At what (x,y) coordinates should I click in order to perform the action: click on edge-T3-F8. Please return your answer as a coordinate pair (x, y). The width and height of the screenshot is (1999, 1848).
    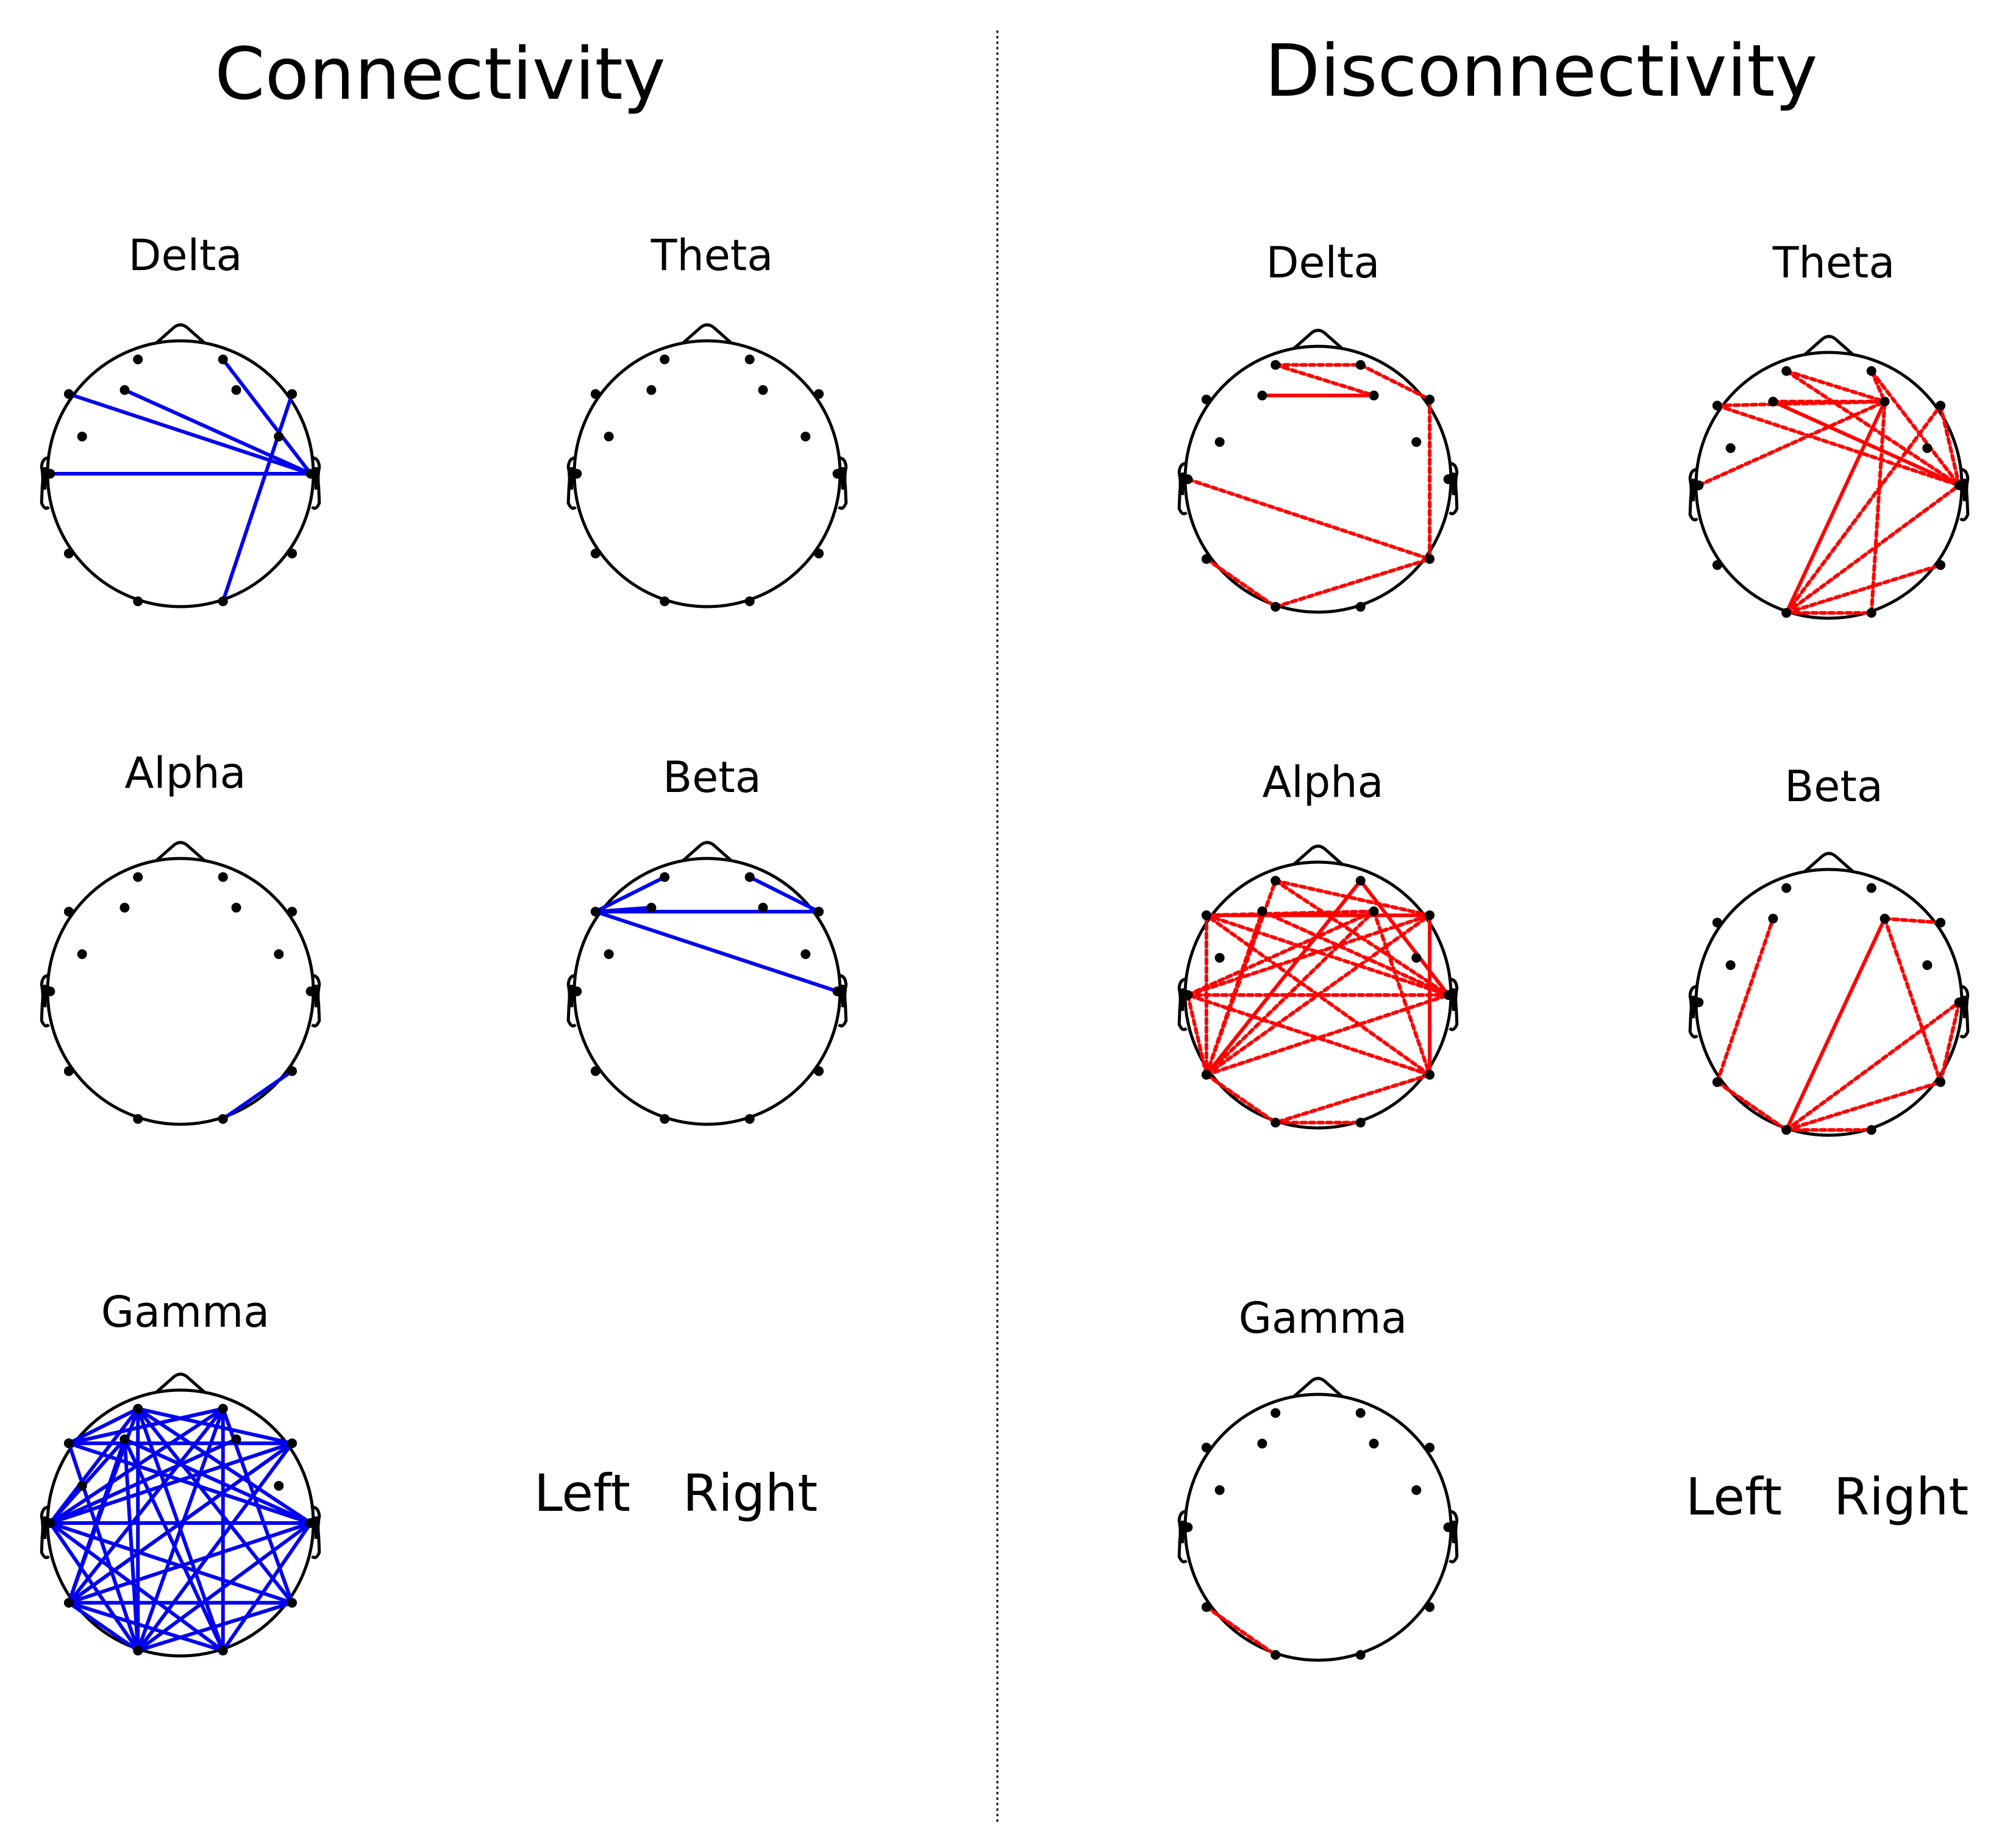
    Looking at the image, I should click on (1309, 955).